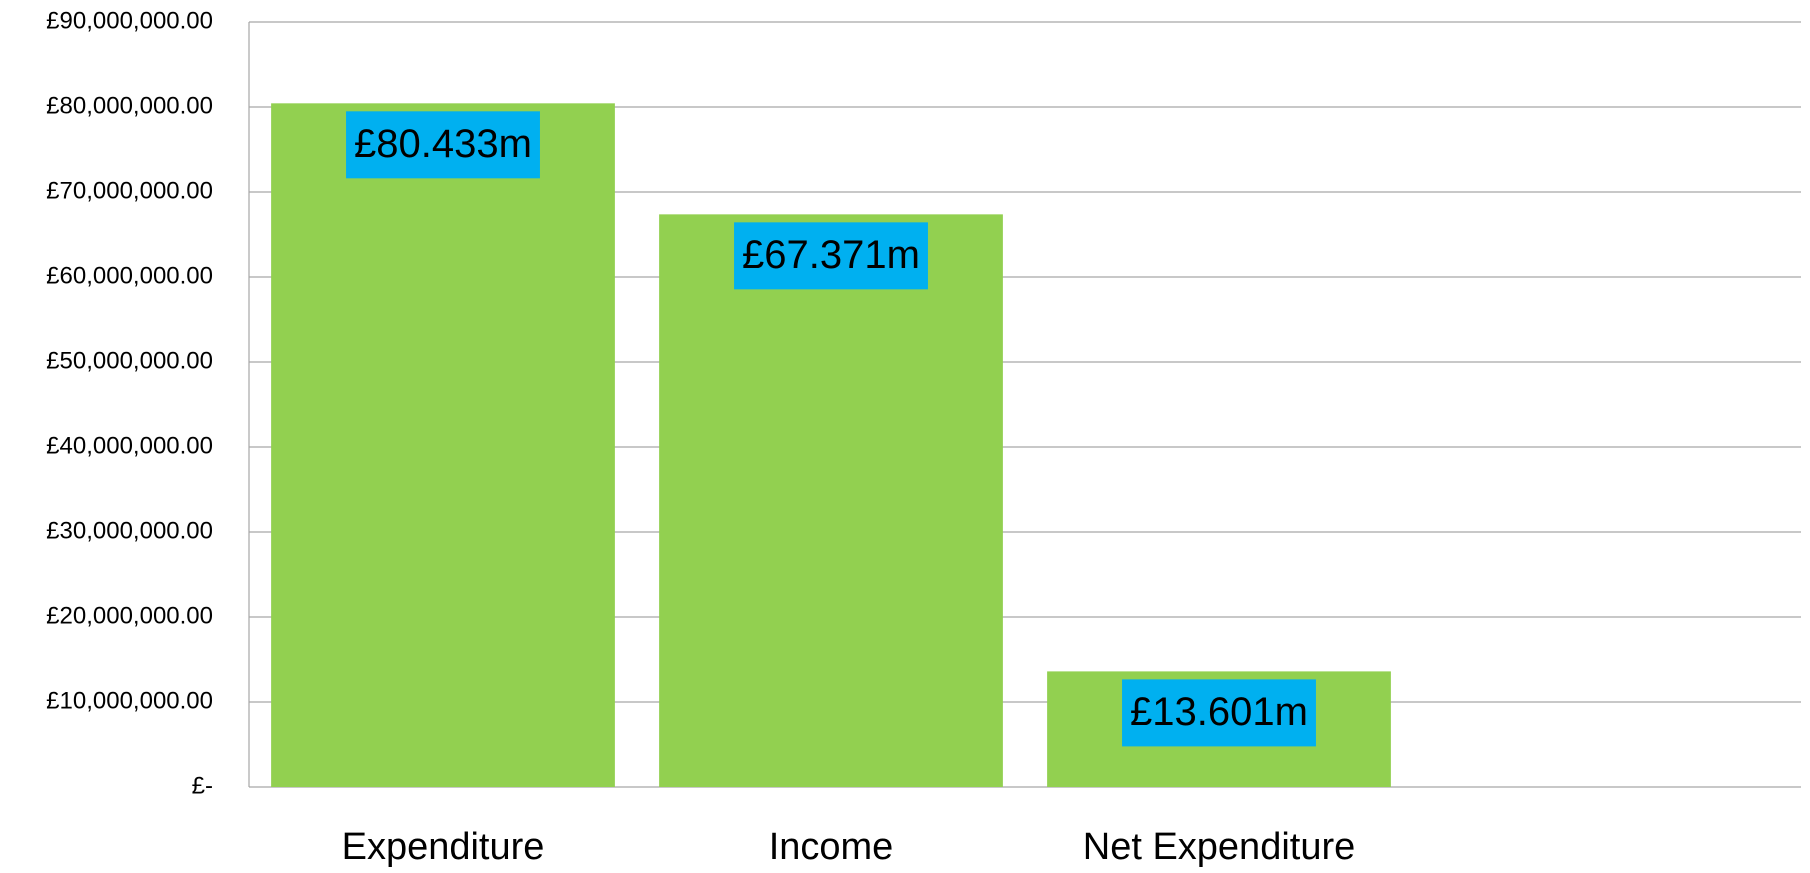  Describe the element at coordinates (443, 847) in the screenshot. I see `x-tick-label: Expenditure` at that location.